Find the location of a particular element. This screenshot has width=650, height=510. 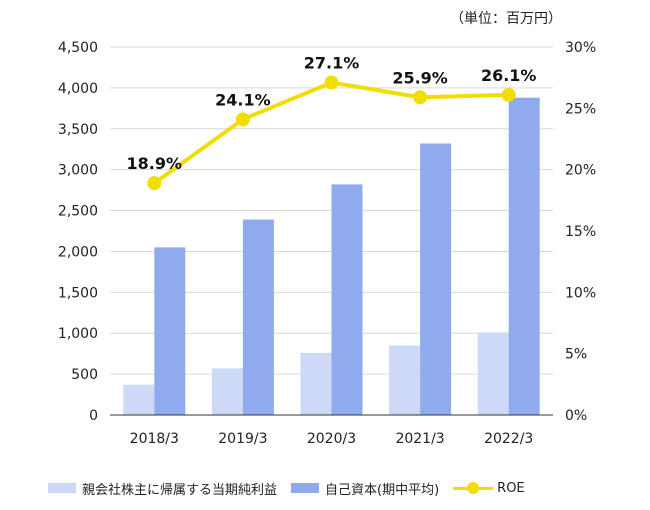

legend-label-net-income: 親会社株主に帰属する当期純利益 is located at coordinates (180, 490).